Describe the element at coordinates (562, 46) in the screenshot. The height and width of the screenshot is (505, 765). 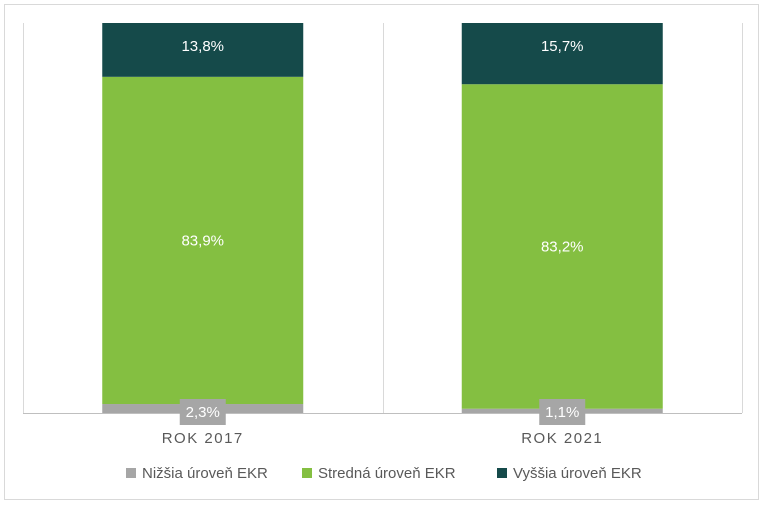
I see `data-label: 15,7%` at that location.